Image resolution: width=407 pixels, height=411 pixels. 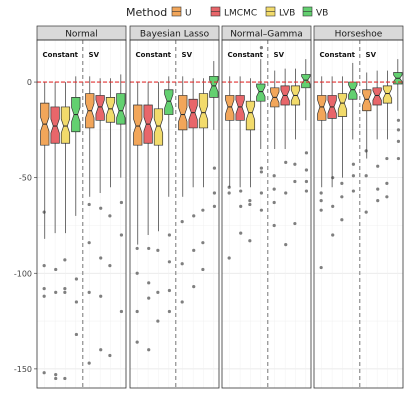 I want to click on group-label-sv: SV, so click(x=279, y=55).